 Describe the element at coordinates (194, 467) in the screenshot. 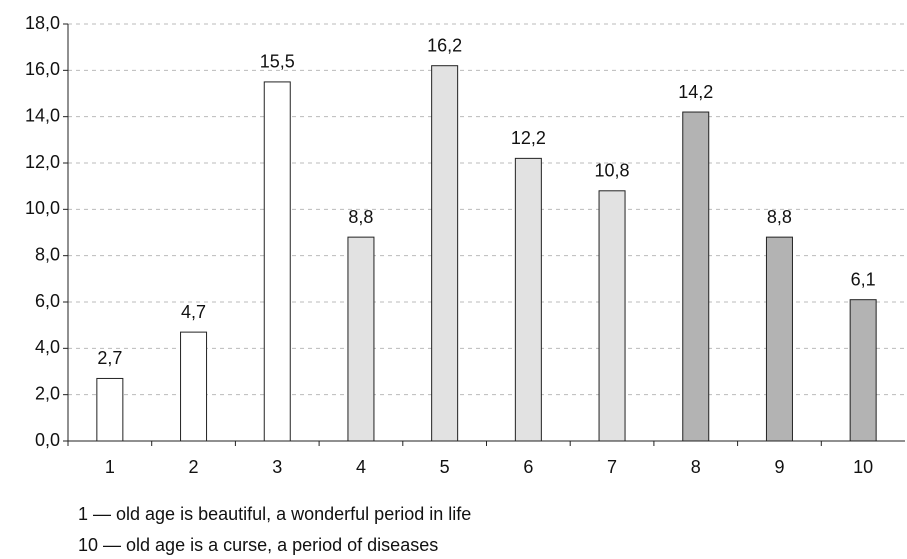

I see `x-tick-label: 2` at that location.